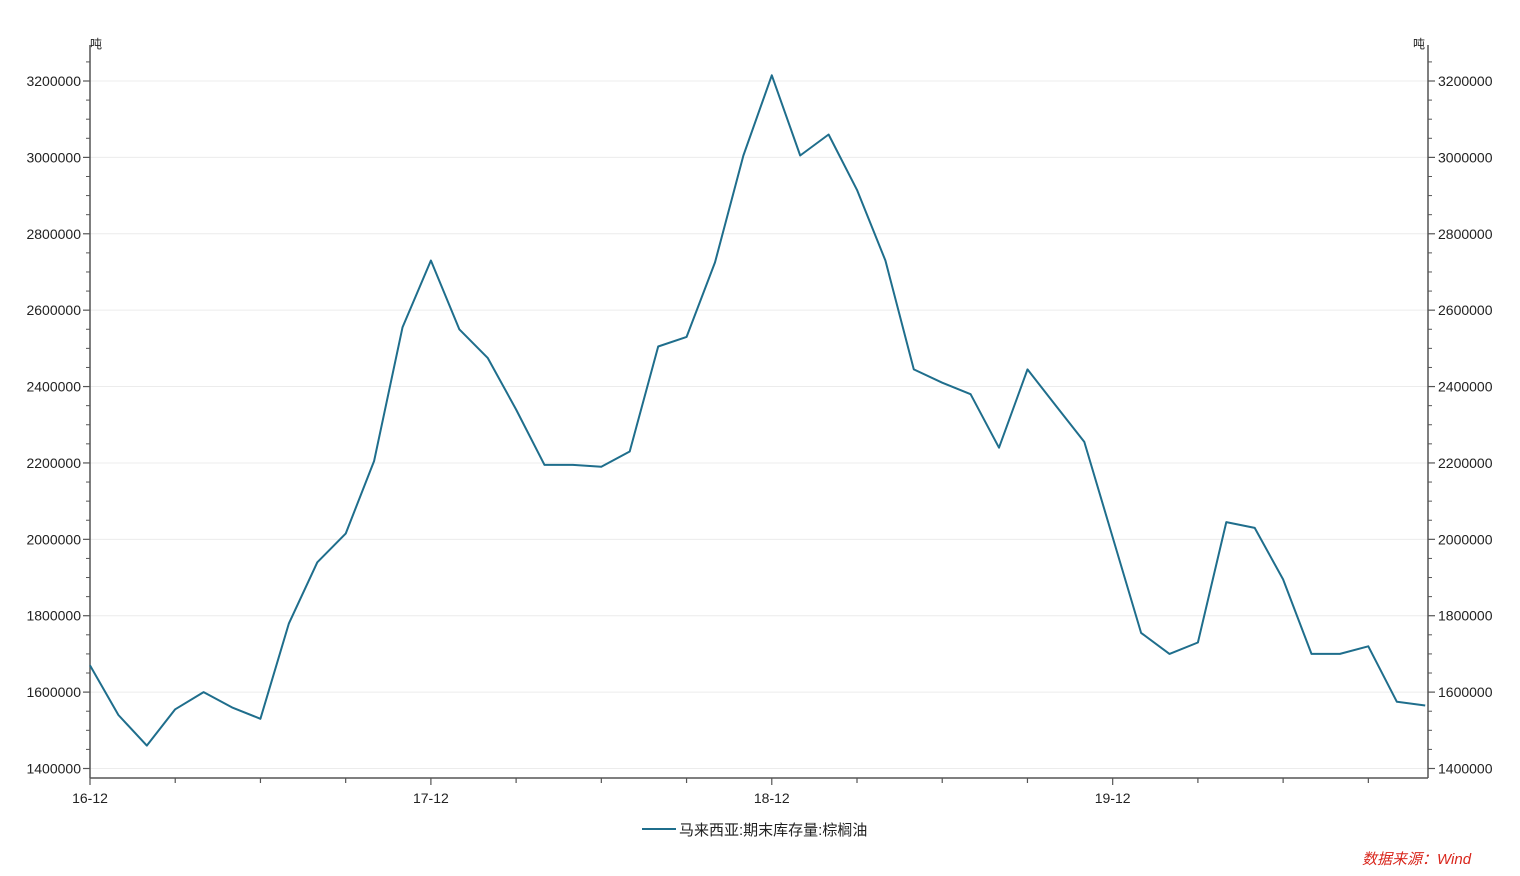 This screenshot has width=1520, height=876. What do you see at coordinates (53, 616) in the screenshot?
I see `left-y-tick-label: 1800000` at bounding box center [53, 616].